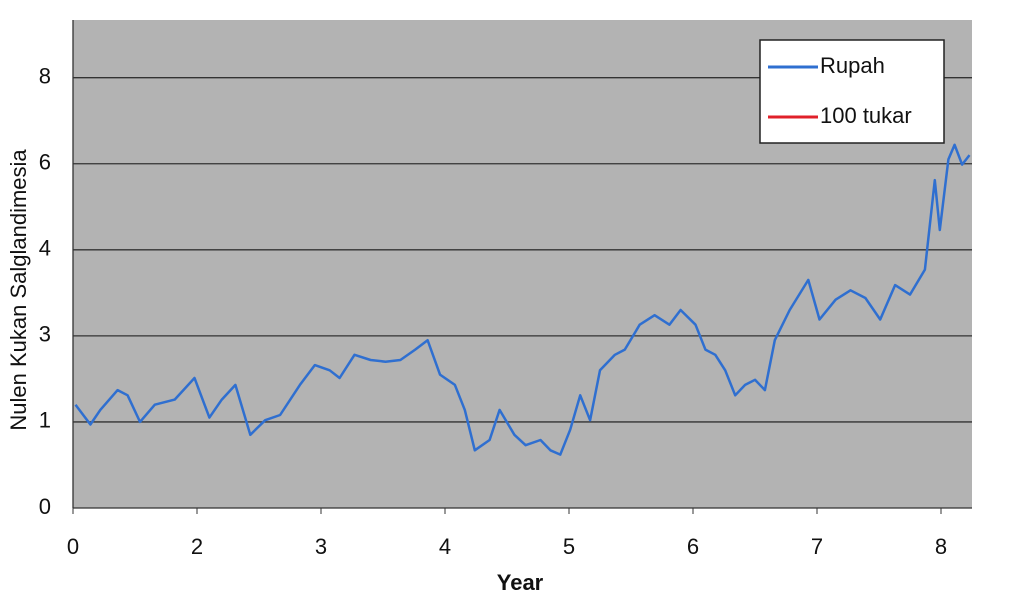 The width and height of the screenshot is (1024, 600). Describe the element at coordinates (45, 506) in the screenshot. I see `y-tick-label: 0` at that location.